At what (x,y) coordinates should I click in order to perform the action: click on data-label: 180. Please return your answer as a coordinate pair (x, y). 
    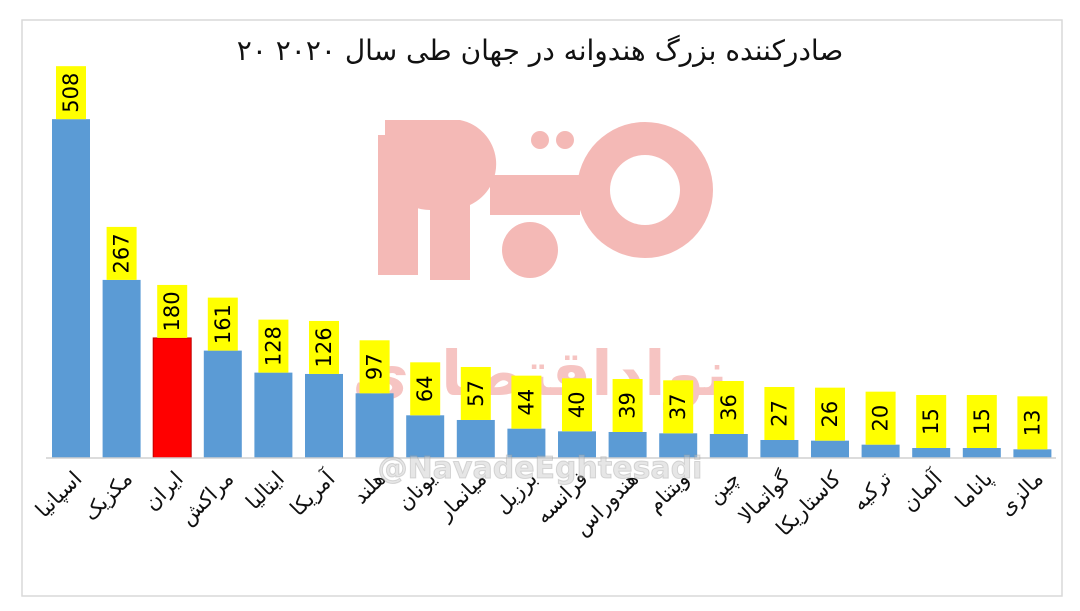
    Looking at the image, I should click on (172, 311).